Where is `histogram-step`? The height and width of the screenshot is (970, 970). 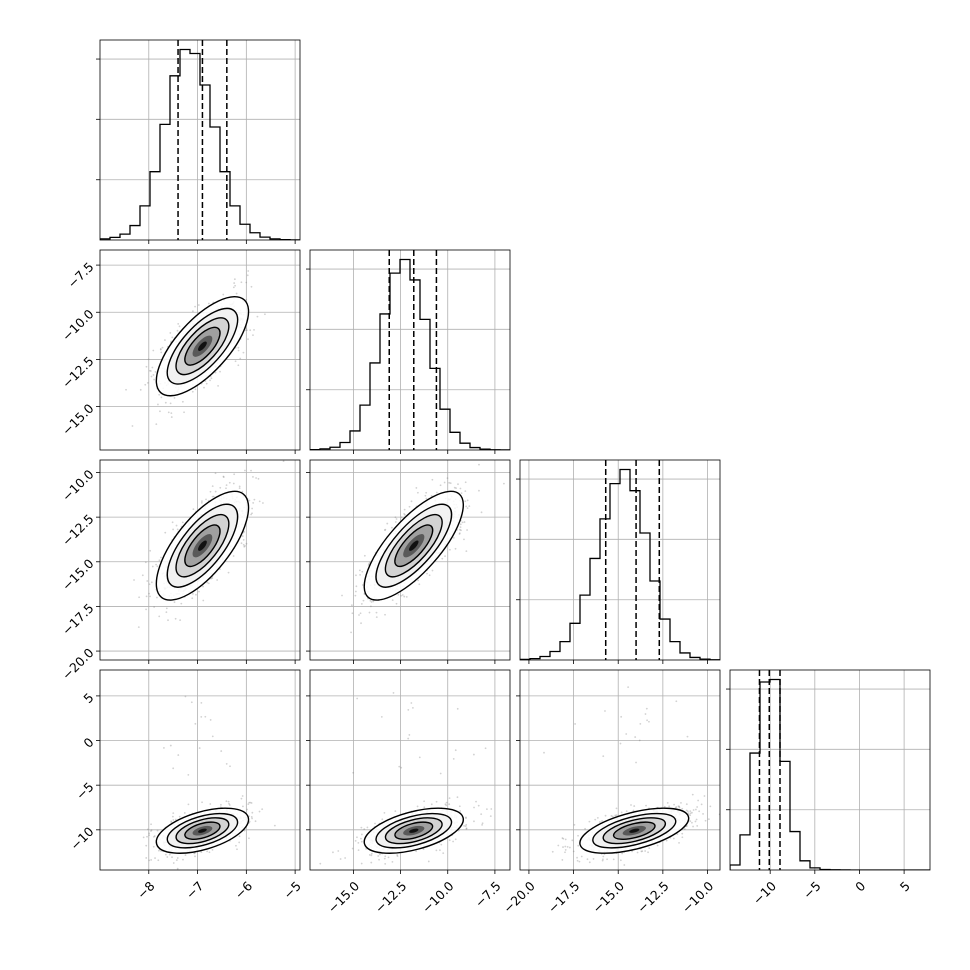 histogram-step is located at coordinates (200, 144).